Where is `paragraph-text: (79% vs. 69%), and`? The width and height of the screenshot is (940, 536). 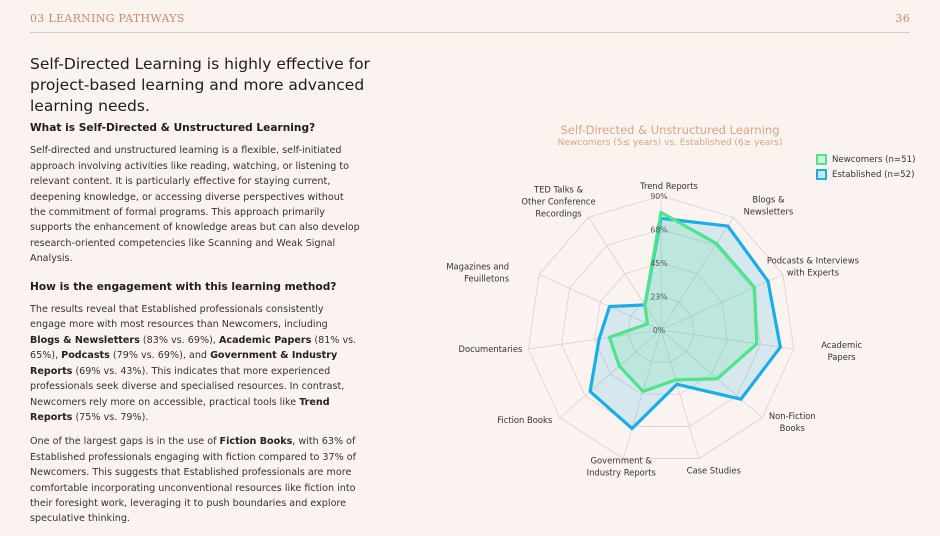 paragraph-text: (79% vs. 69%), and is located at coordinates (160, 356).